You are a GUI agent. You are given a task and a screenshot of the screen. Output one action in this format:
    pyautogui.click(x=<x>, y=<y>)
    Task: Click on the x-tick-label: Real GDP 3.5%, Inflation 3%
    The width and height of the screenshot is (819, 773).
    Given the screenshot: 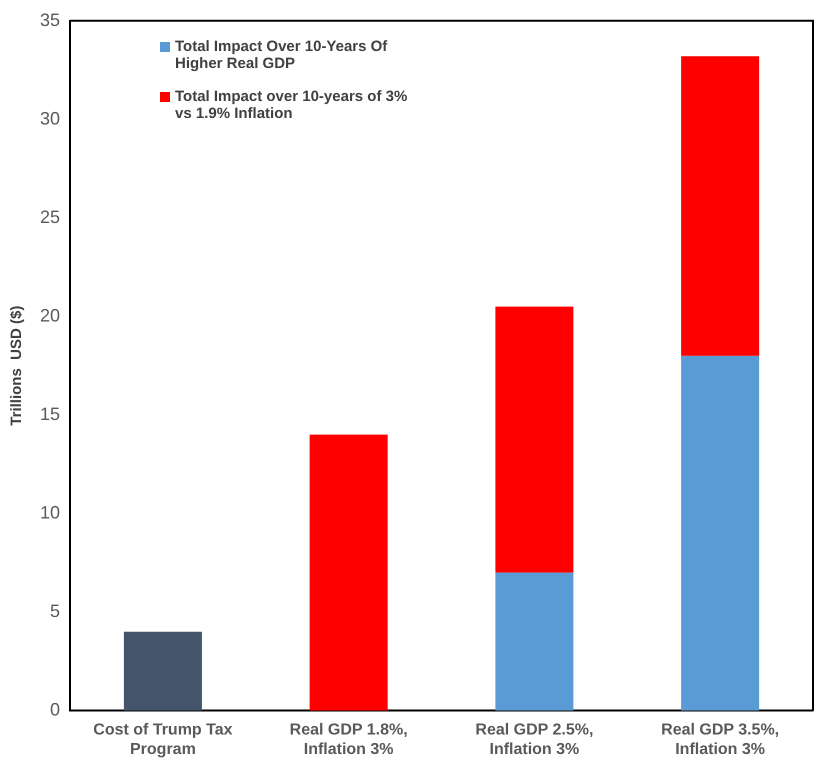 What is the action you would take?
    pyautogui.click(x=720, y=740)
    